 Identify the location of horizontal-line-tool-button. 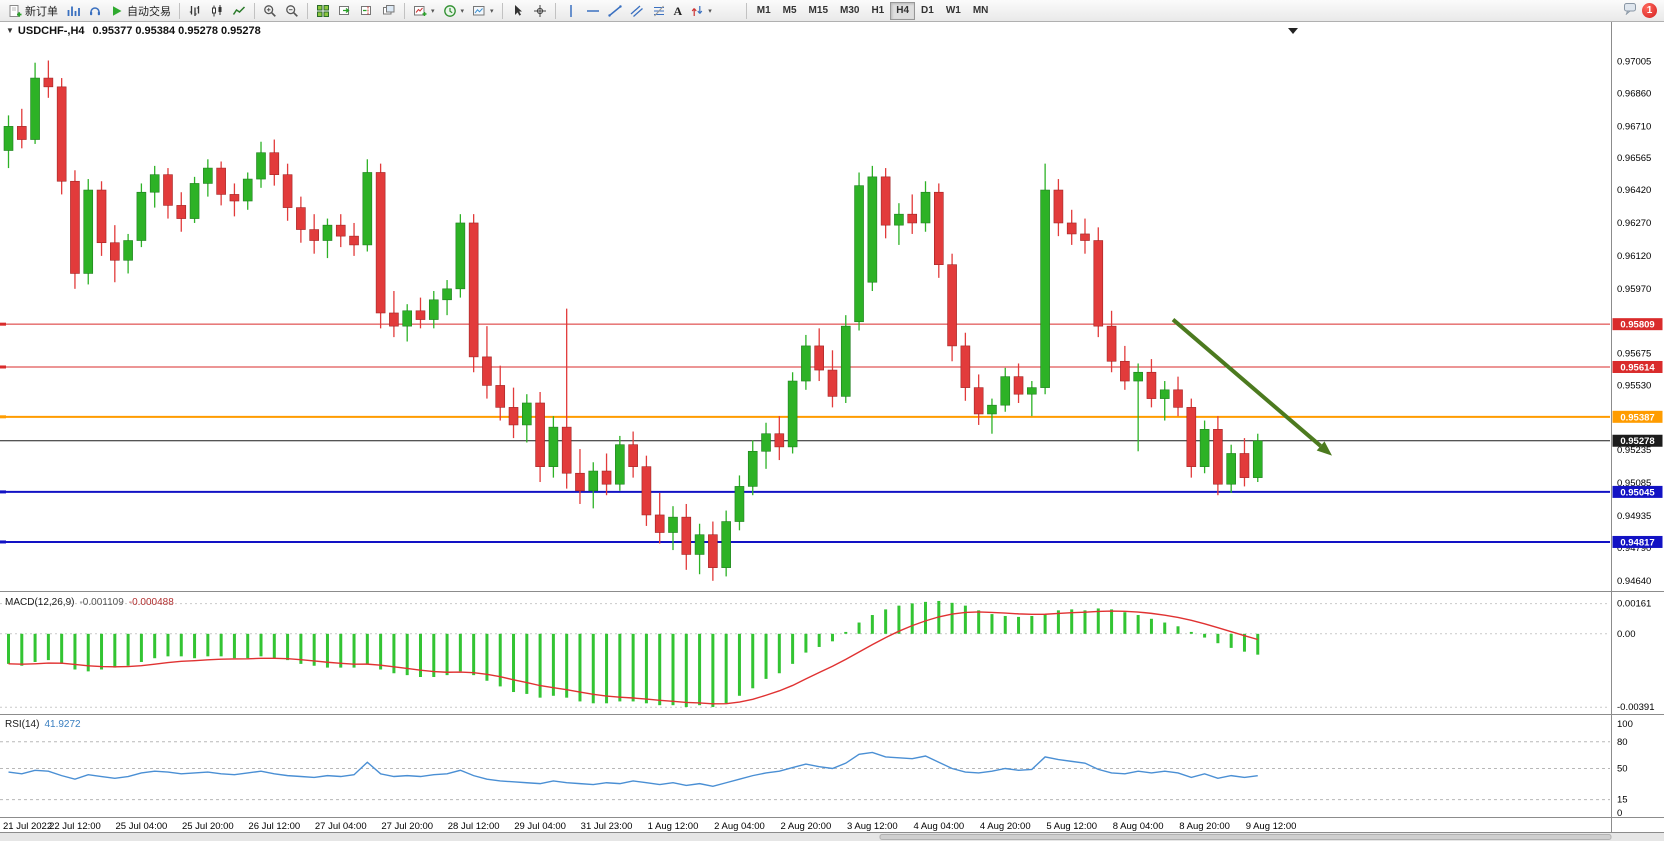
(593, 11).